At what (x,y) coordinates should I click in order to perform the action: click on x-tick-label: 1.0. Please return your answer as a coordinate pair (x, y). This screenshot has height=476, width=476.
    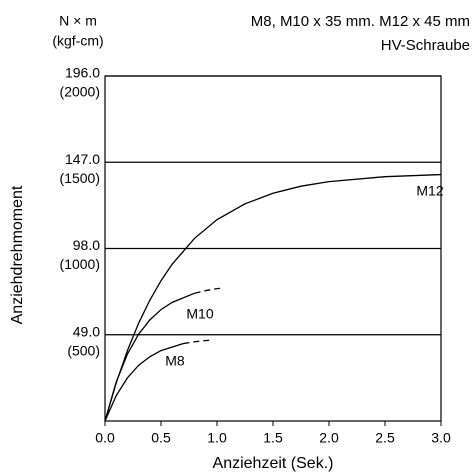
    Looking at the image, I should click on (217, 438).